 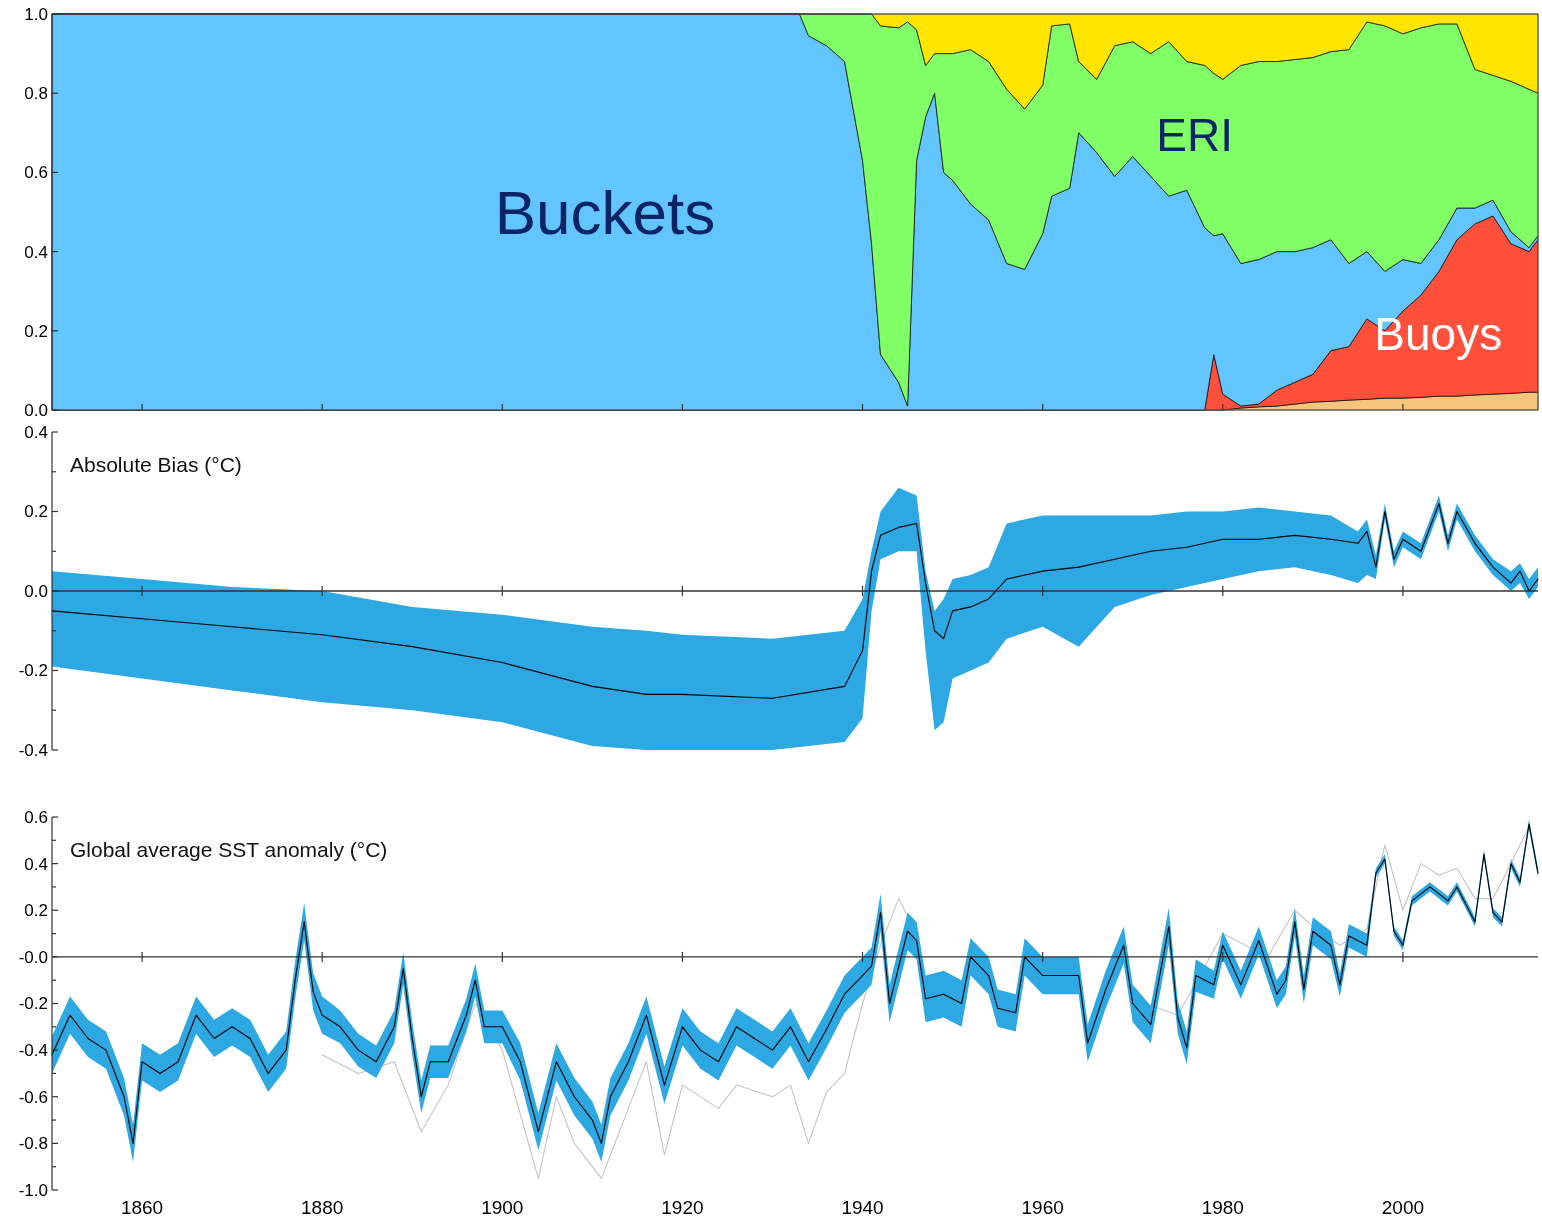 What do you see at coordinates (33, 1190) in the screenshot?
I see `y-tick-label: -1.0` at bounding box center [33, 1190].